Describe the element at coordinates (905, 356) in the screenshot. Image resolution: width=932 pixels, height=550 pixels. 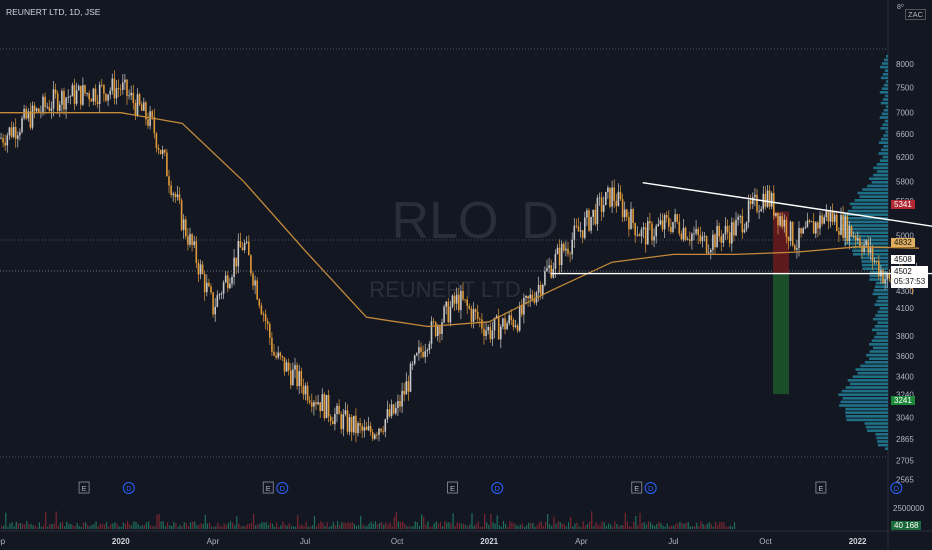
I see `y-tick-label: 3600` at that location.